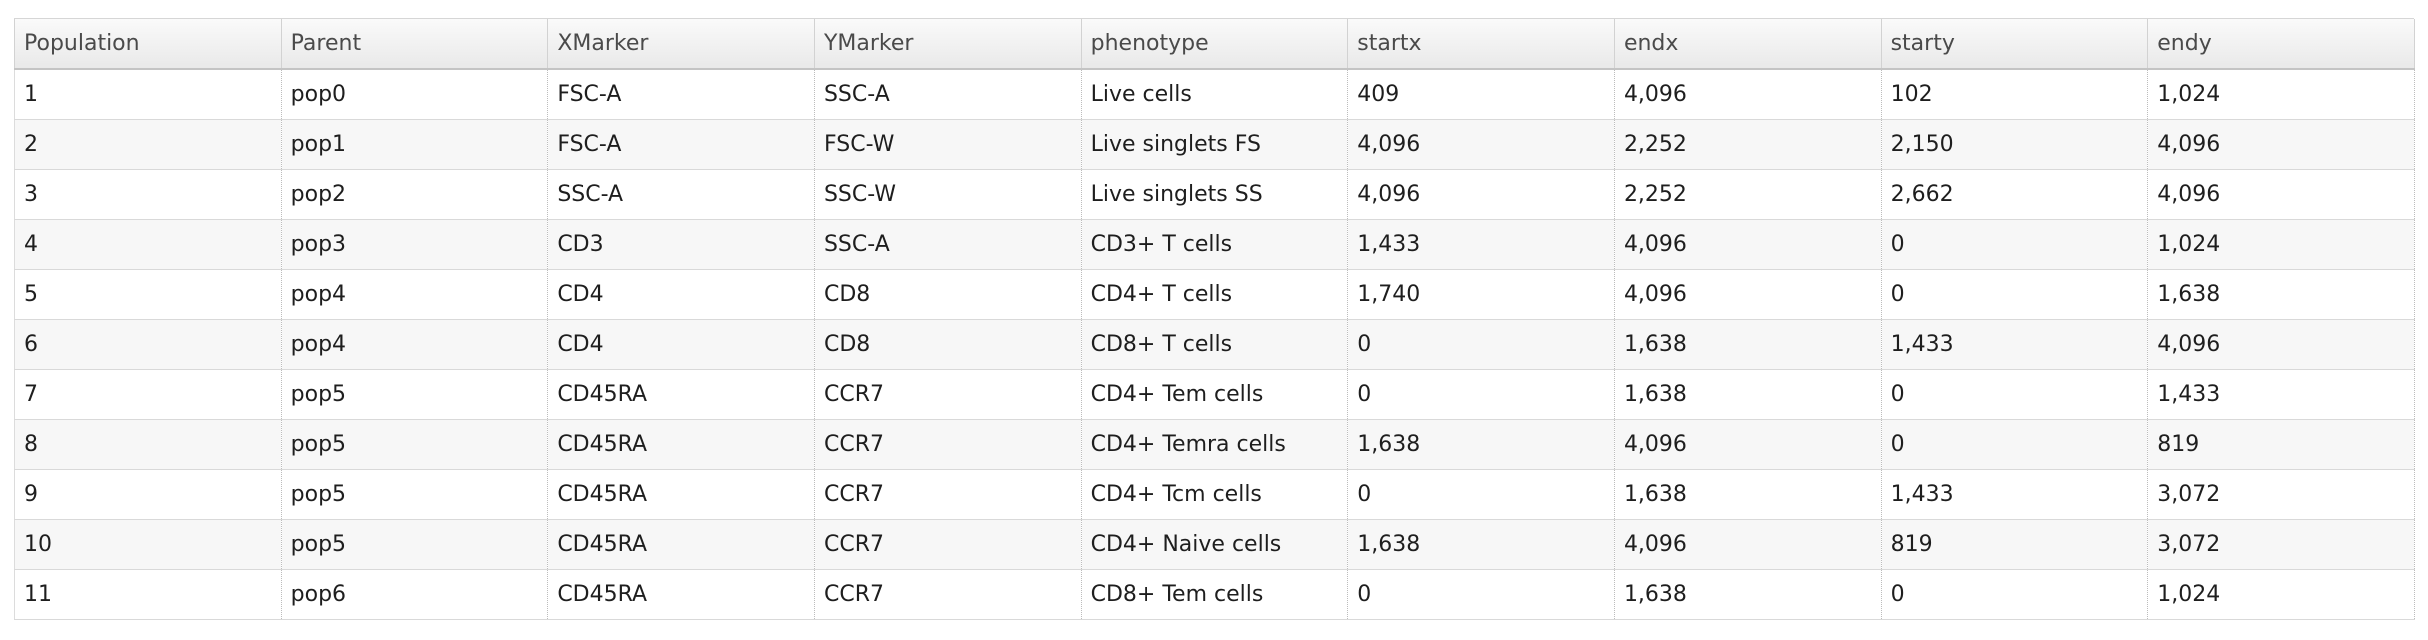  I want to click on cell-population: 8, so click(148, 444).